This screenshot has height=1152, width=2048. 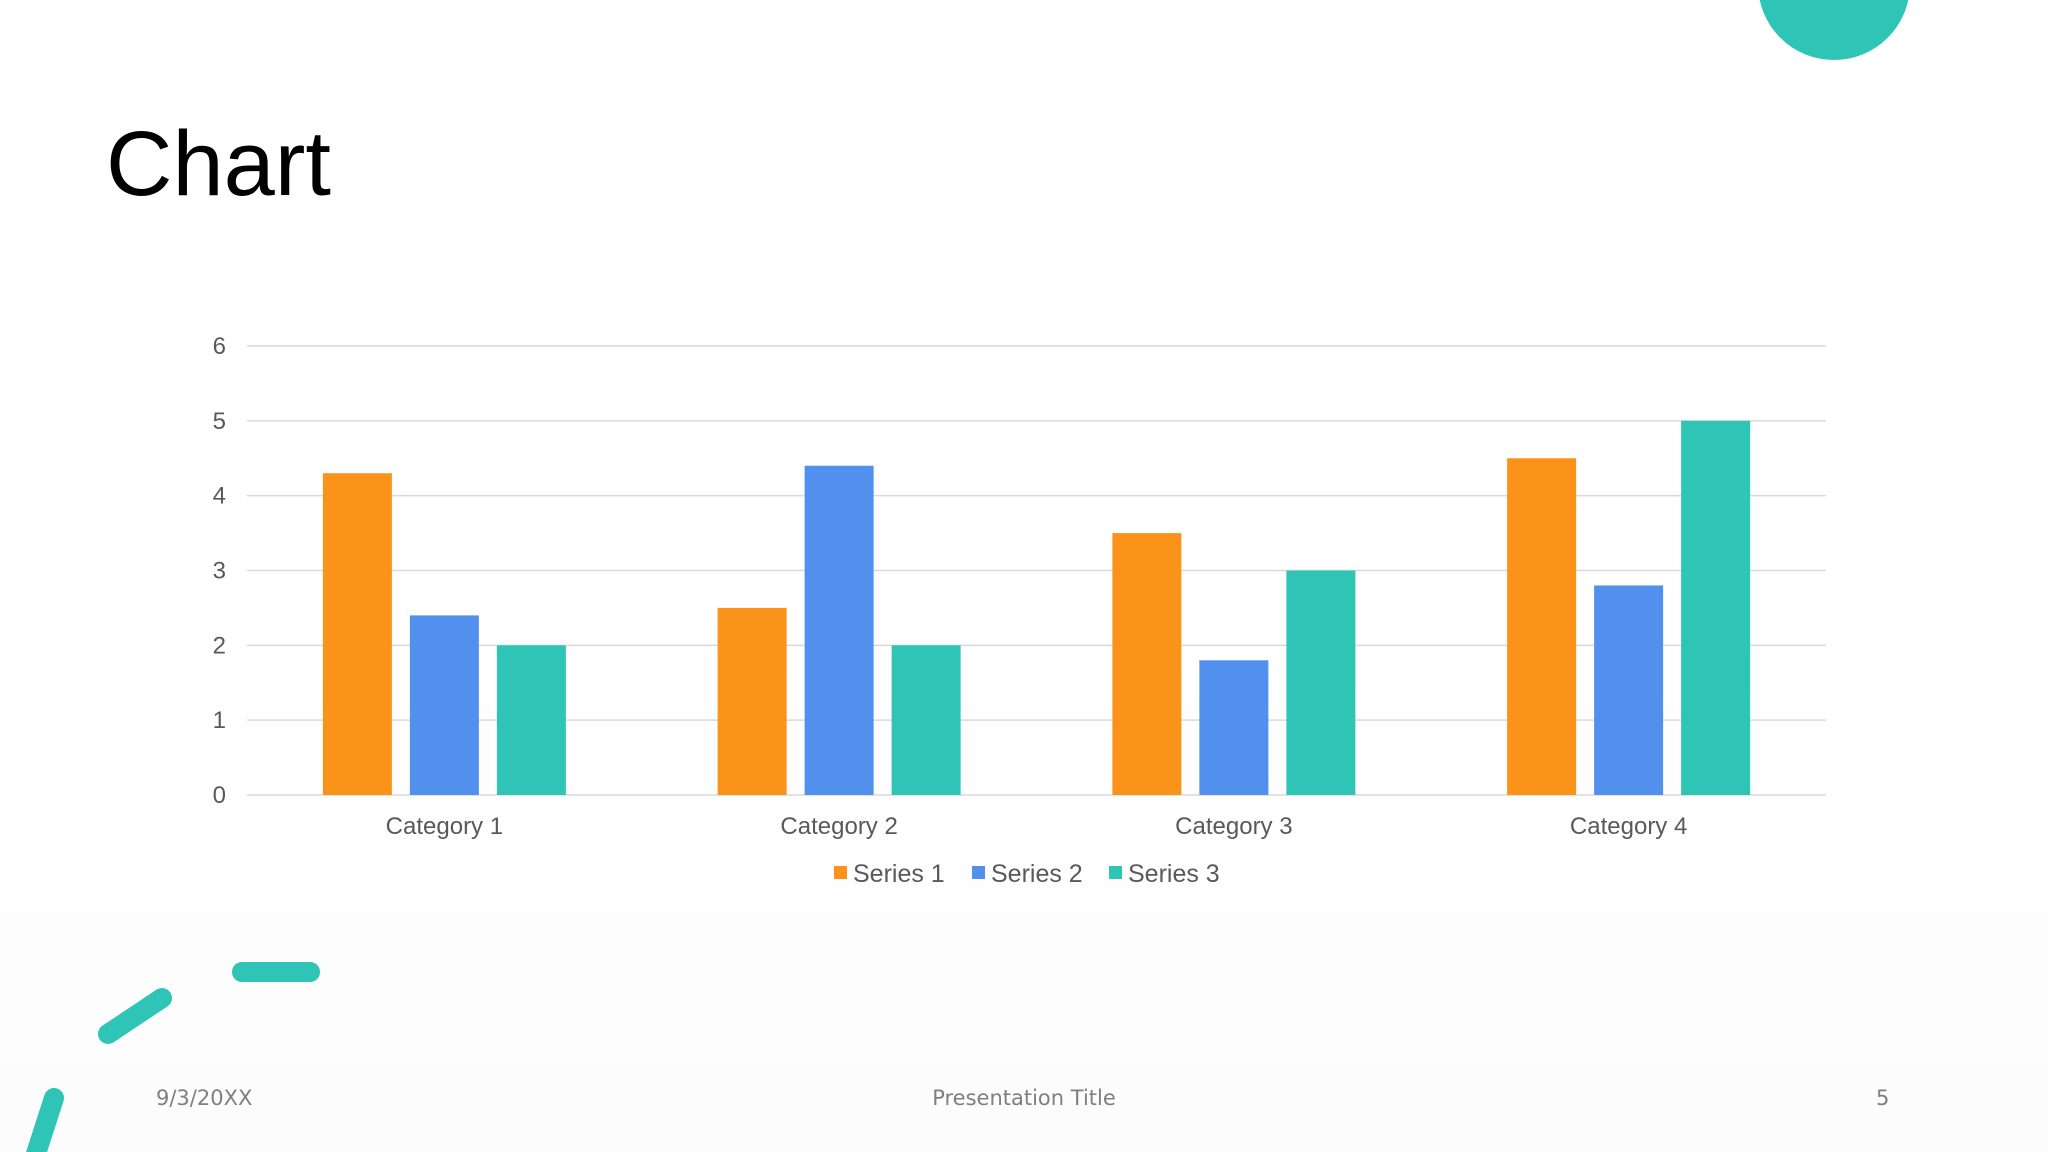 I want to click on legend-label-series-2: Series 2, so click(x=1037, y=874).